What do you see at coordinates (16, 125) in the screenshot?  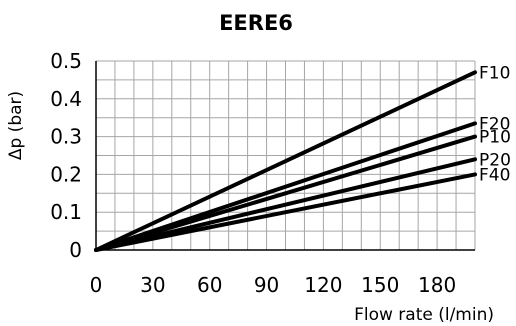 I see `y-axis-label: Δp (bar)` at bounding box center [16, 125].